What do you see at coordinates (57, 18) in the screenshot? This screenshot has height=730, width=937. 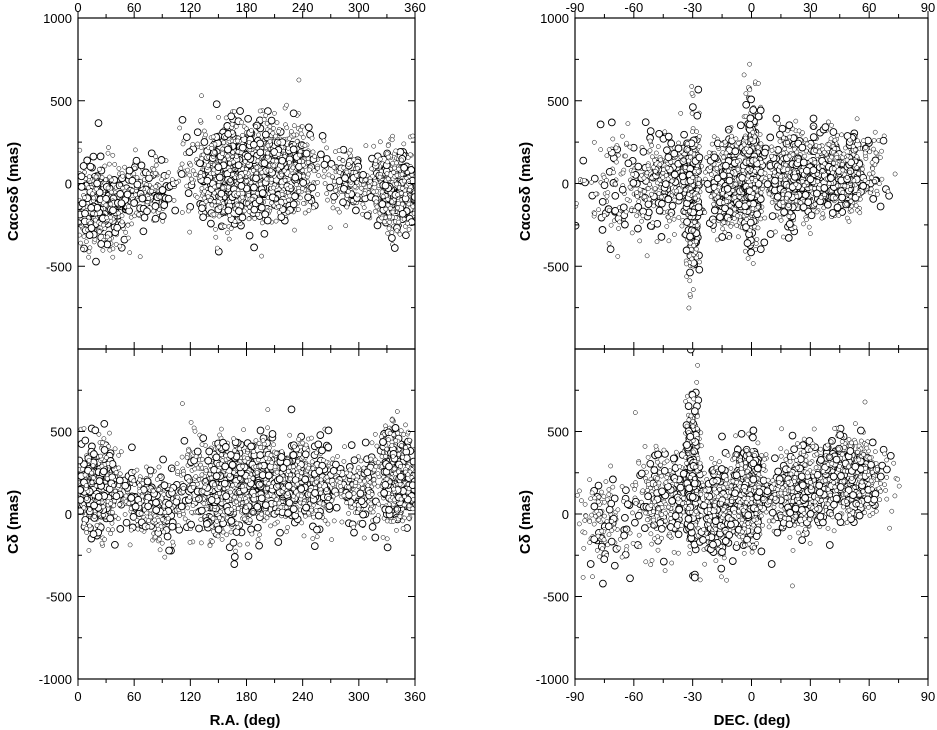 I see `y-tick-label: 1000` at bounding box center [57, 18].